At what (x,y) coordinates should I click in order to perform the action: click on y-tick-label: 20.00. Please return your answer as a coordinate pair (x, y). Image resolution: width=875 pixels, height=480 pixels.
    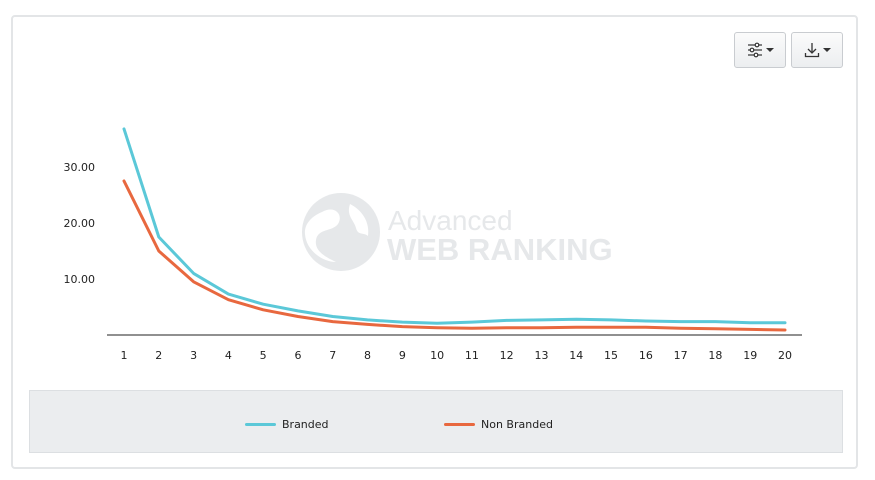
    Looking at the image, I should click on (80, 223).